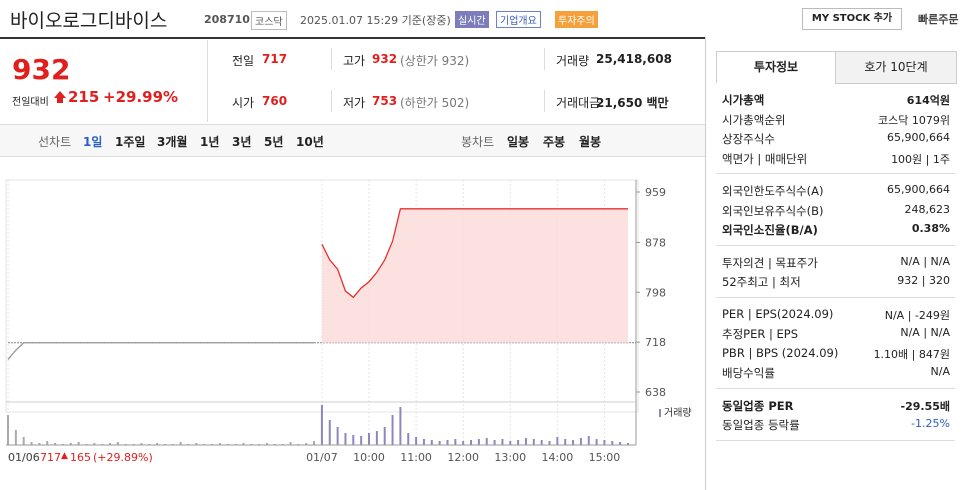 The height and width of the screenshot is (490, 975). Describe the element at coordinates (243, 61) in the screenshot. I see `summary-label: 전일` at that location.